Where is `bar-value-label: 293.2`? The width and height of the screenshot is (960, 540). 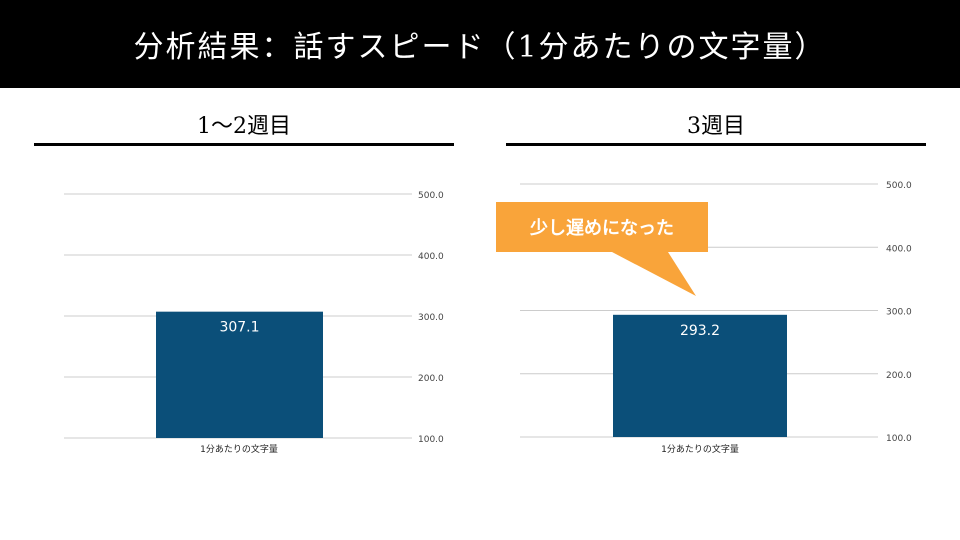 bar-value-label: 293.2 is located at coordinates (700, 331).